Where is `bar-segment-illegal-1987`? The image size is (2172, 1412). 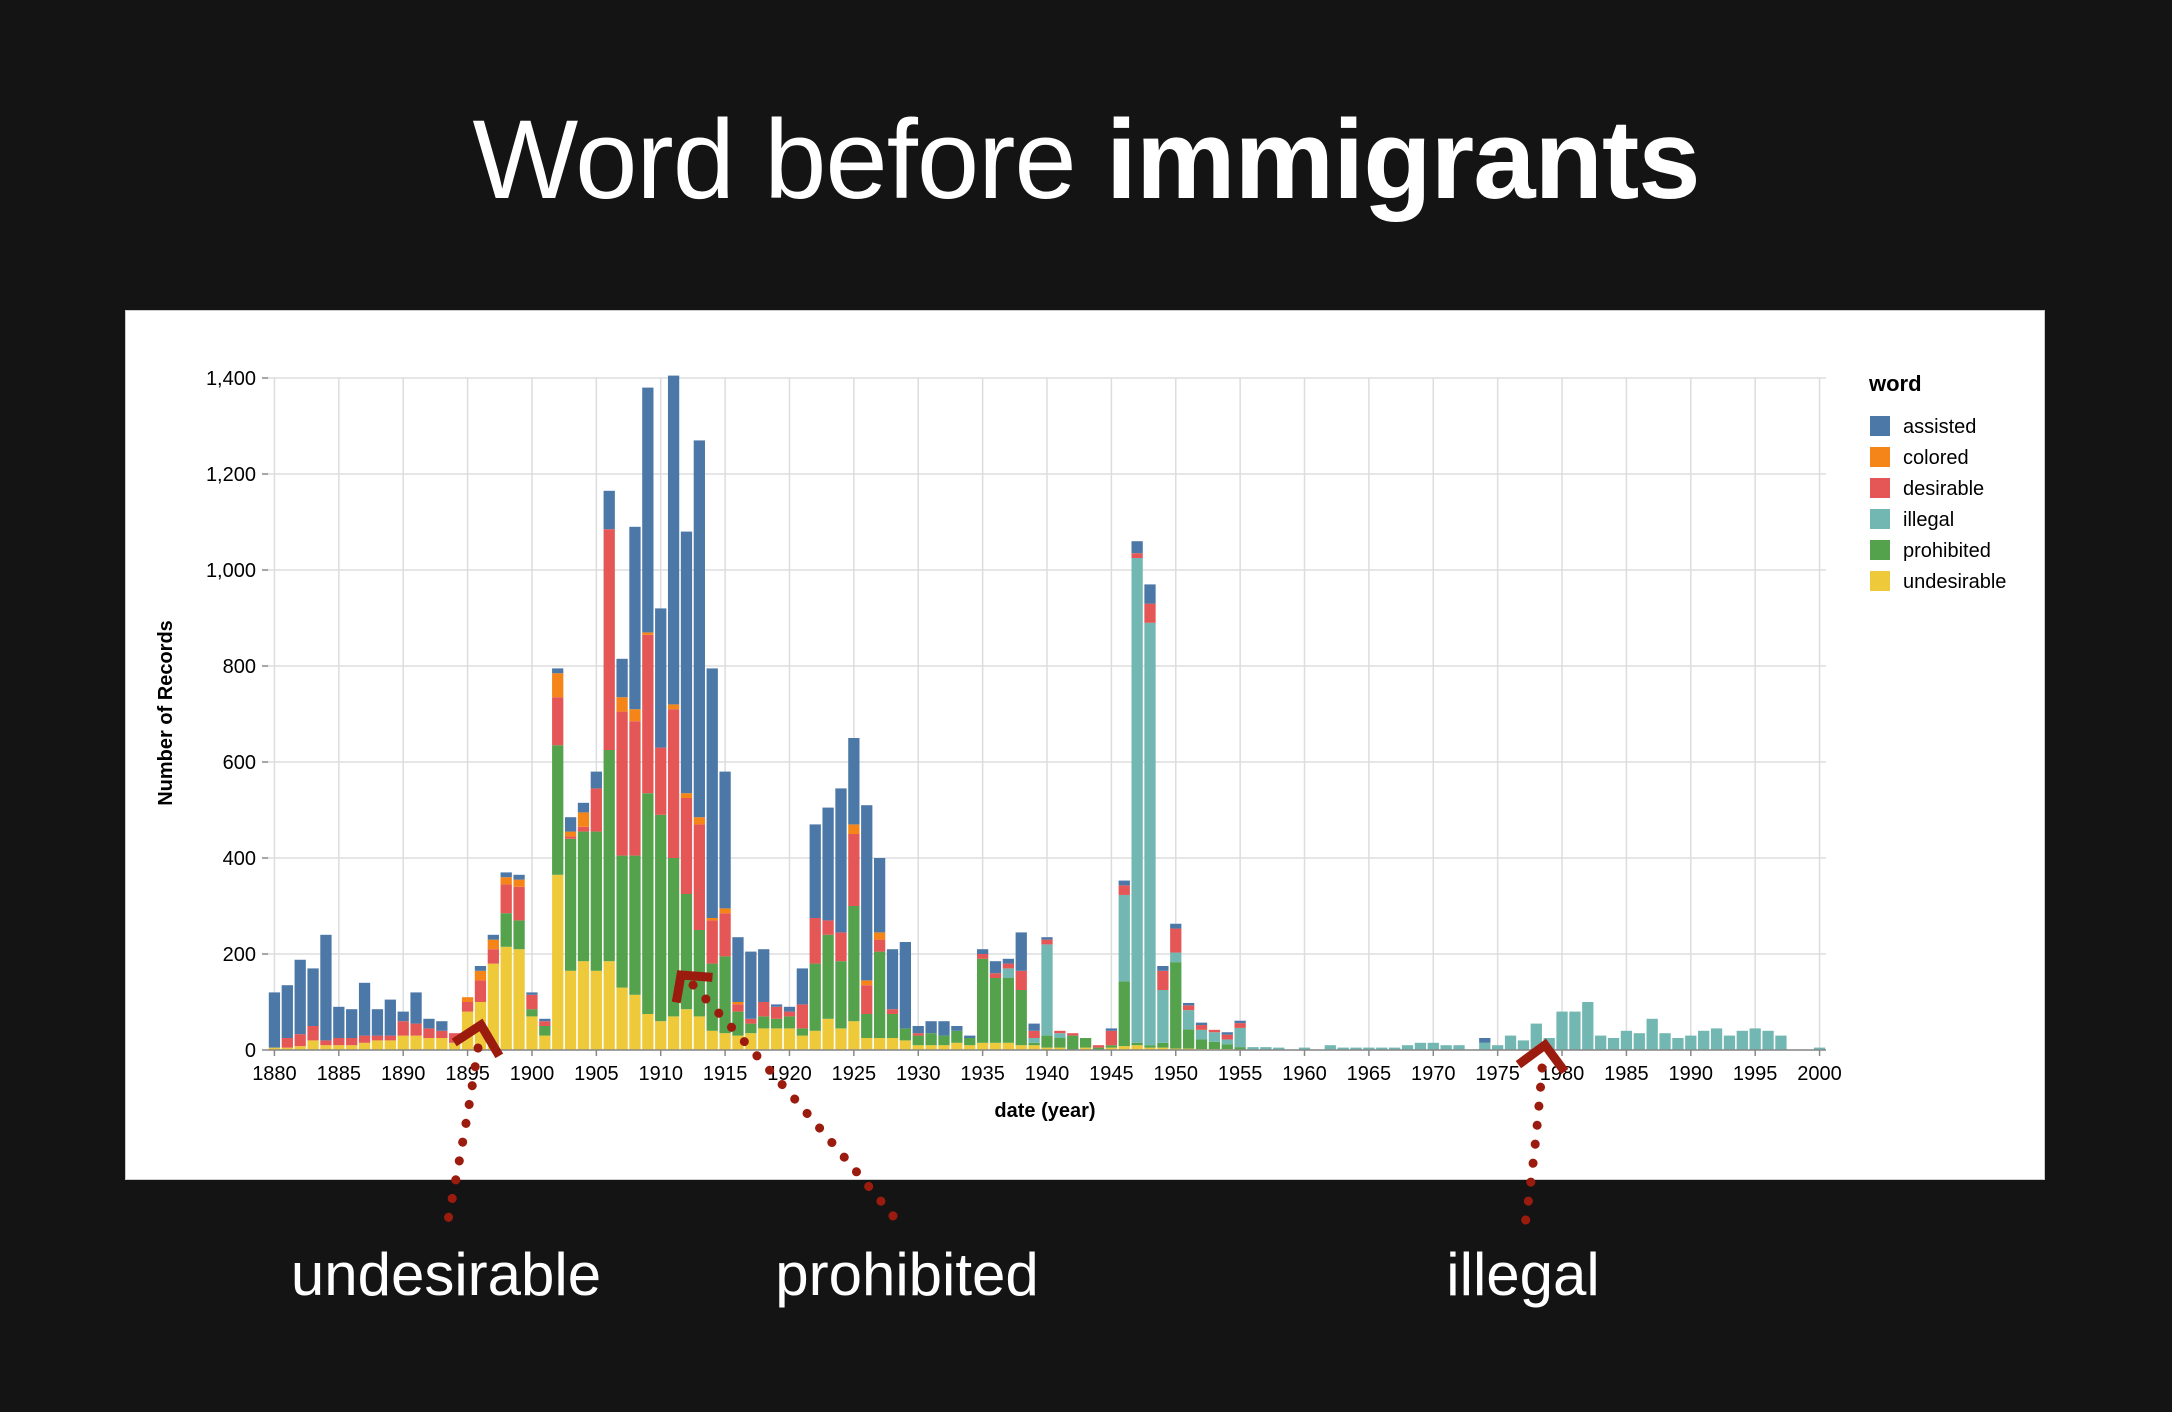 bar-segment-illegal-1987 is located at coordinates (1652, 1034).